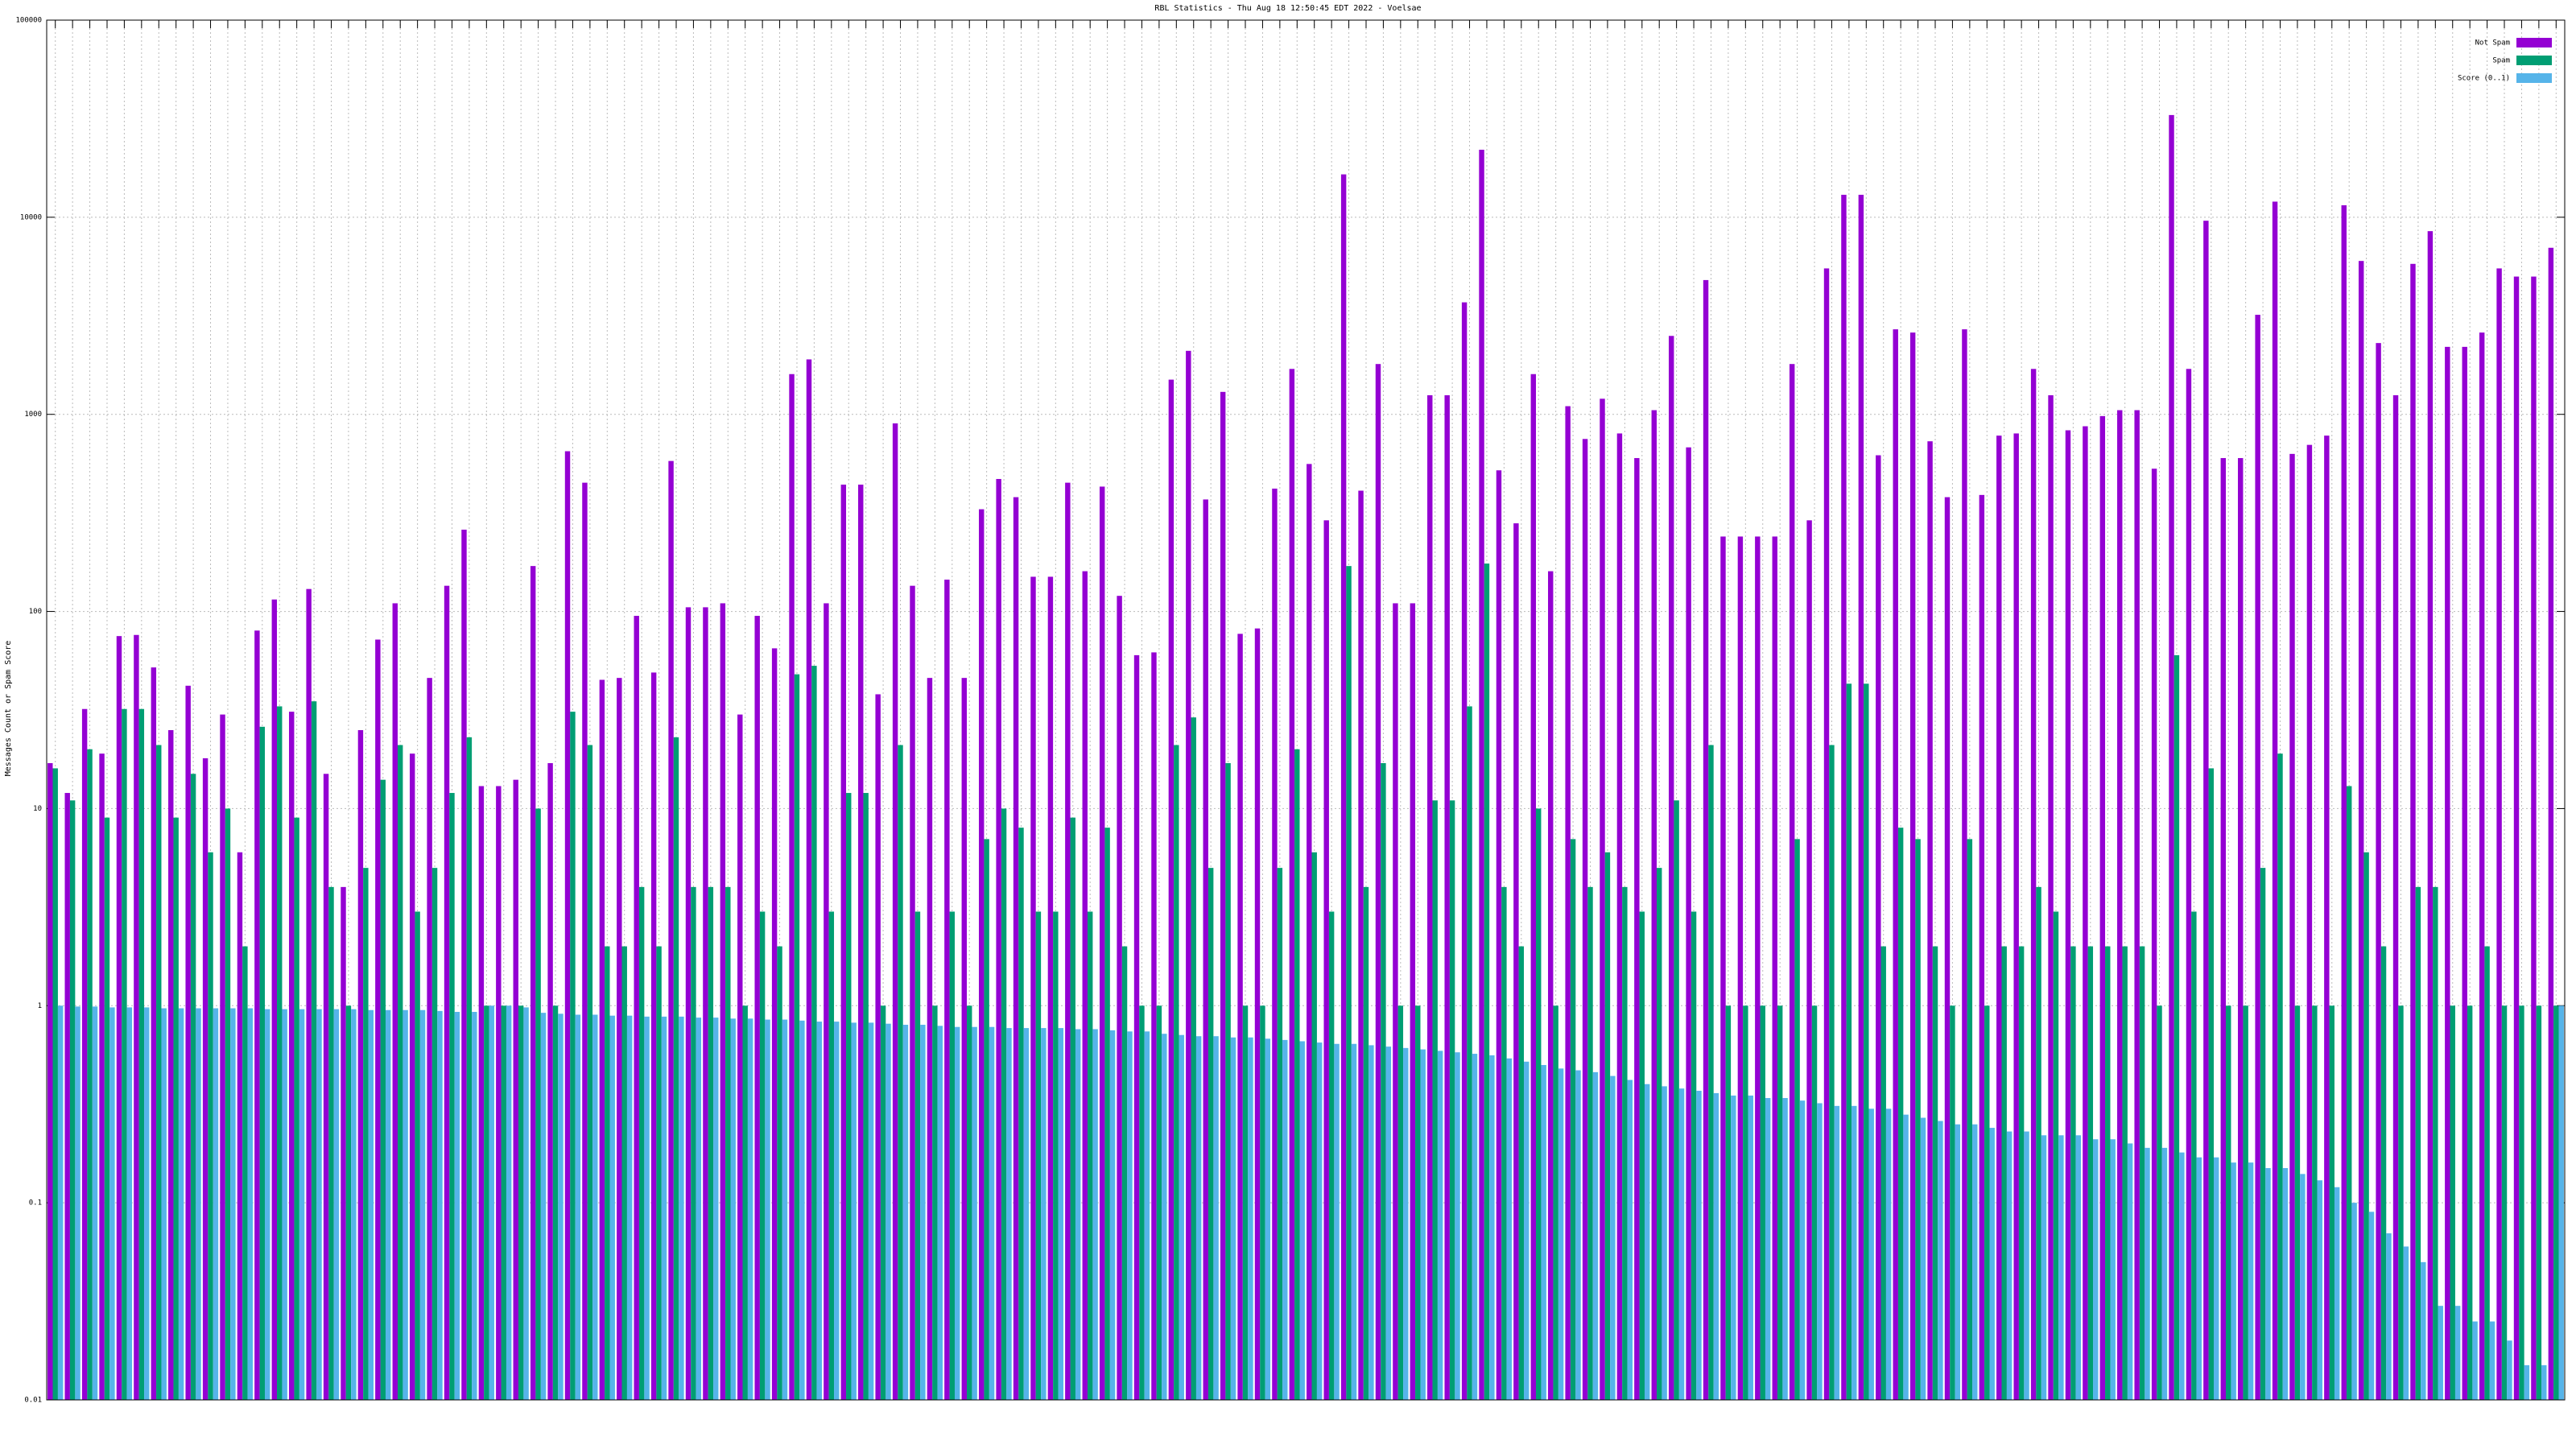 This screenshot has width=2576, height=1449. I want to click on y-tick-label: 100000, so click(28, 21).